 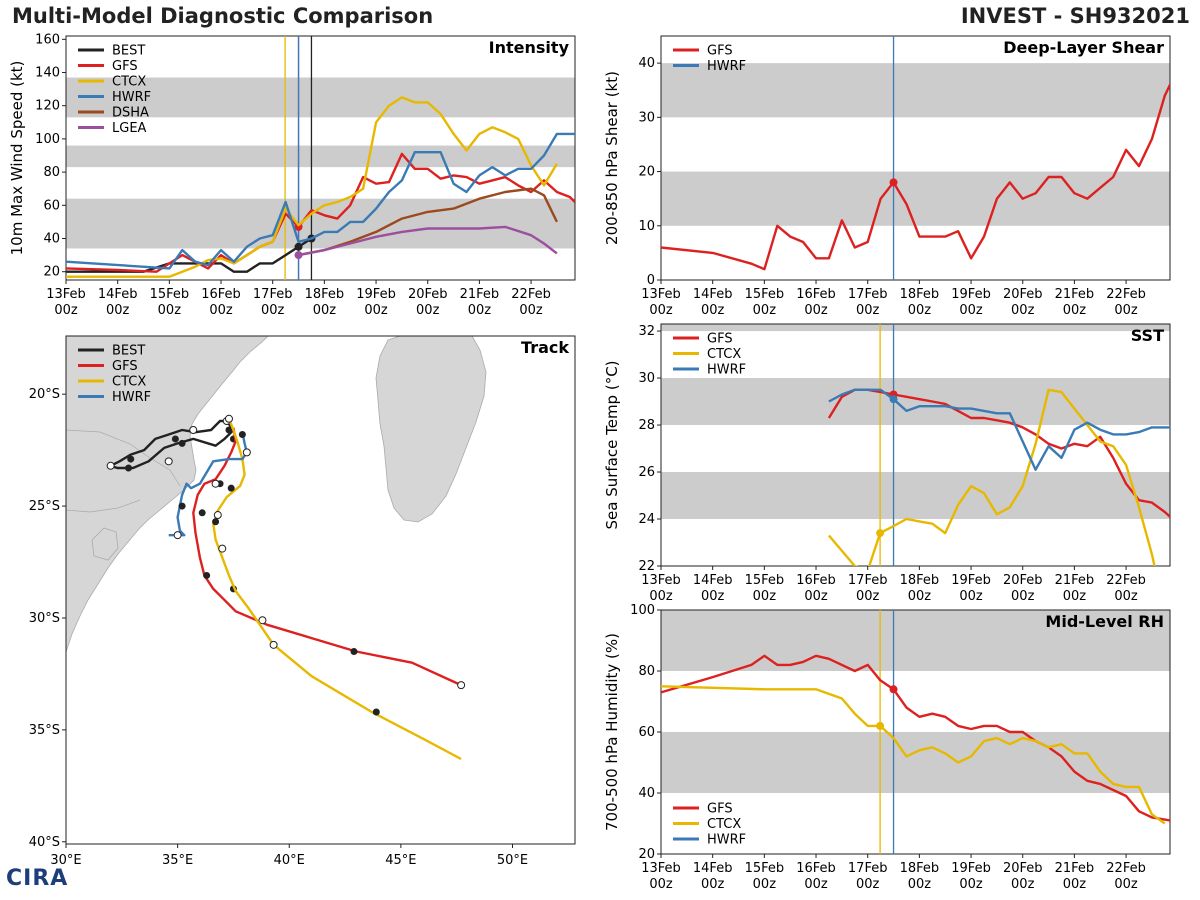 What do you see at coordinates (51, 272) in the screenshot?
I see `y-tick-label: 20` at bounding box center [51, 272].